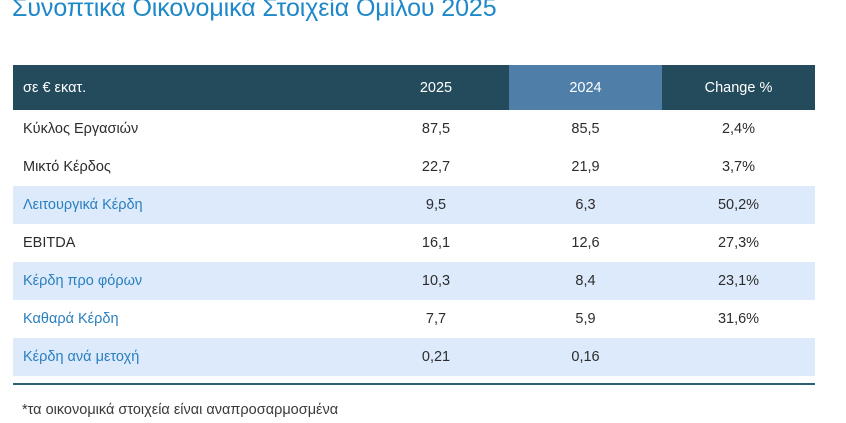 The width and height of the screenshot is (846, 423). What do you see at coordinates (436, 319) in the screenshot?
I see `row-value-2025: 7,7` at bounding box center [436, 319].